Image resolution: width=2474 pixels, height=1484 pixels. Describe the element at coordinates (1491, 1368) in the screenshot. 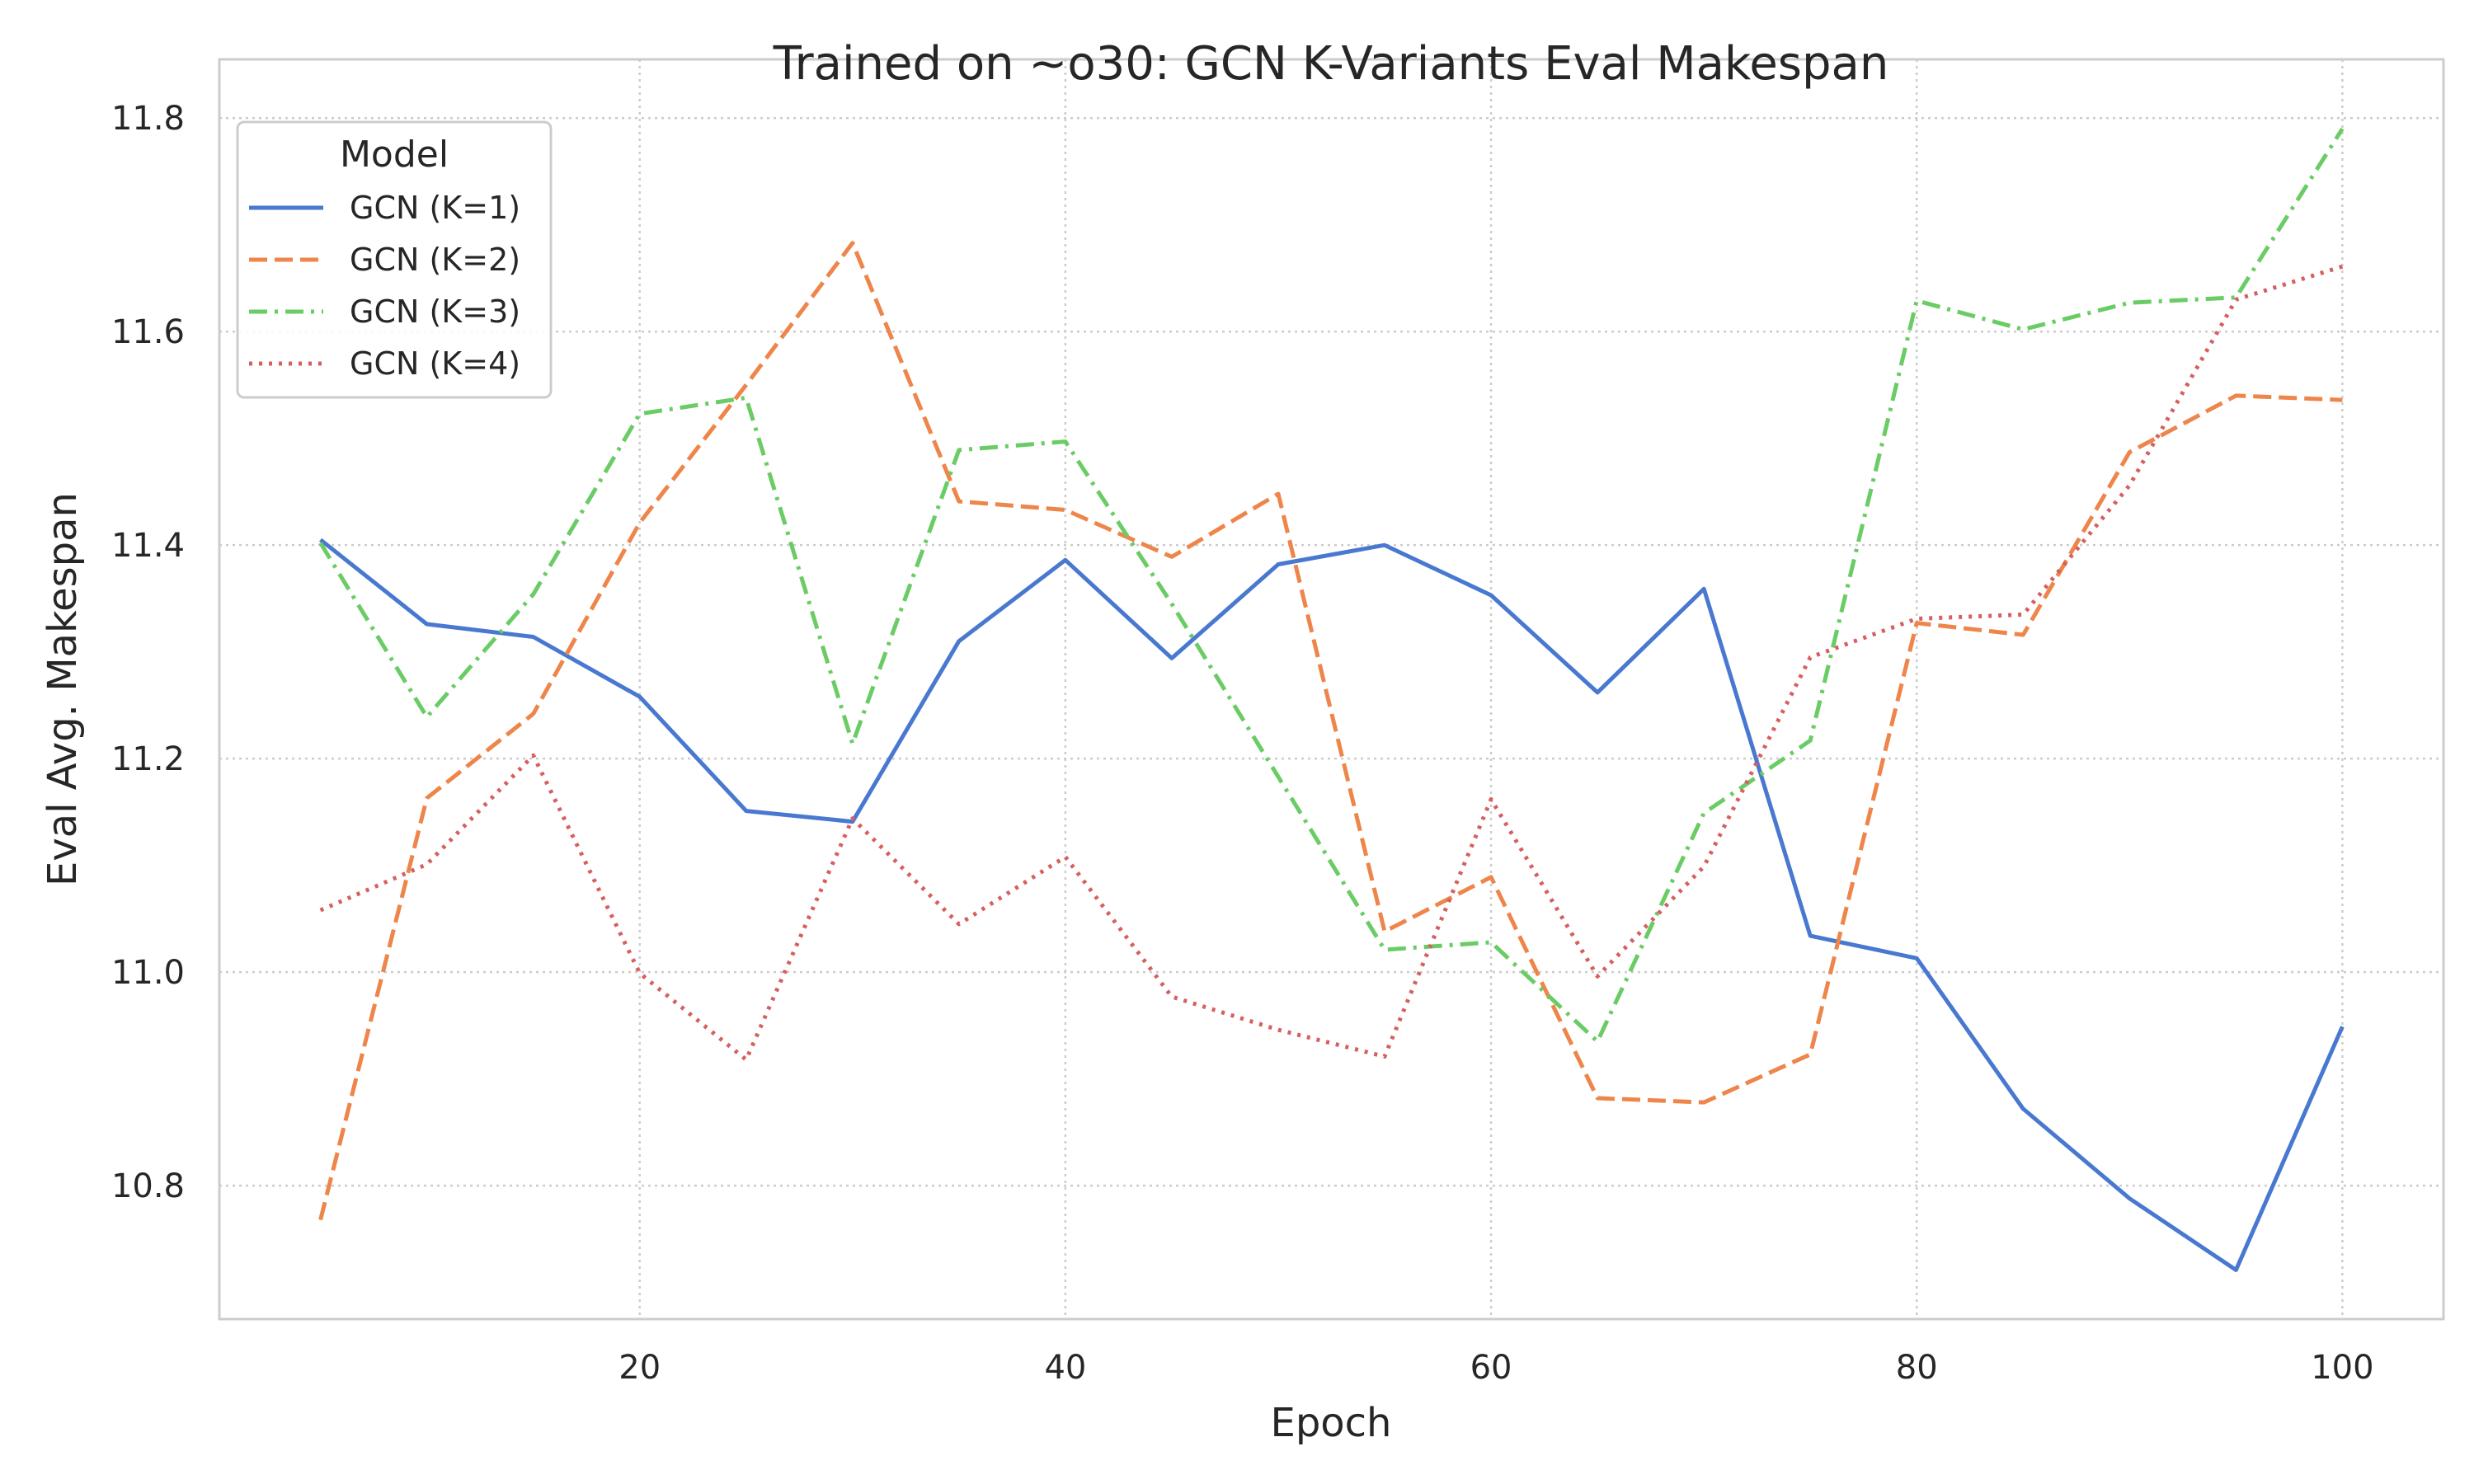

I see `x-tick-label: 60` at that location.